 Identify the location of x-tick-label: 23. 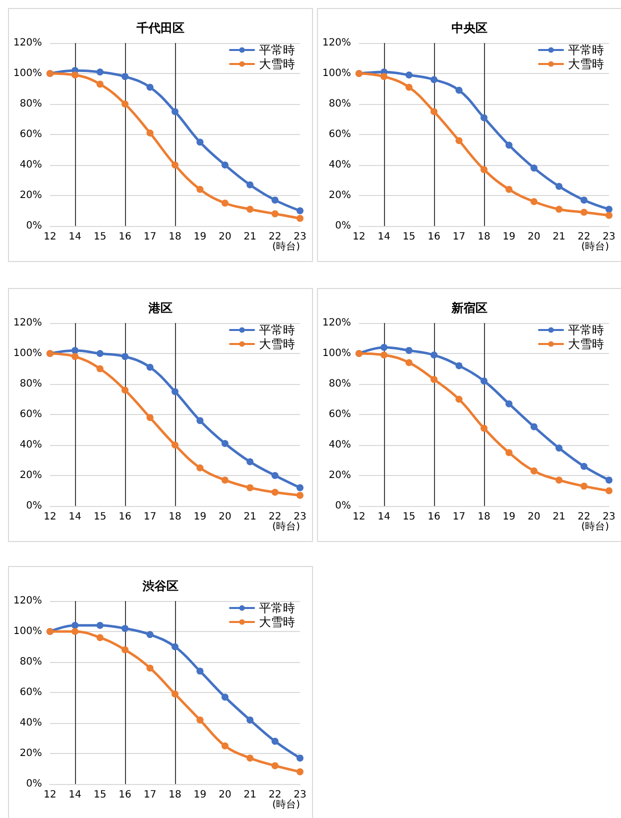
(609, 237).